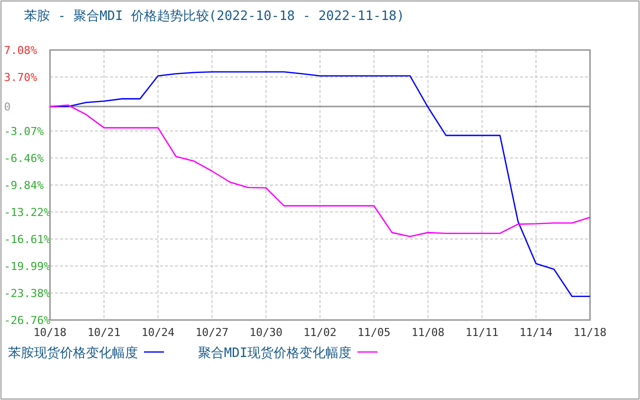  Describe the element at coordinates (27, 293) in the screenshot. I see `y-tick-label: -23.38%` at that location.